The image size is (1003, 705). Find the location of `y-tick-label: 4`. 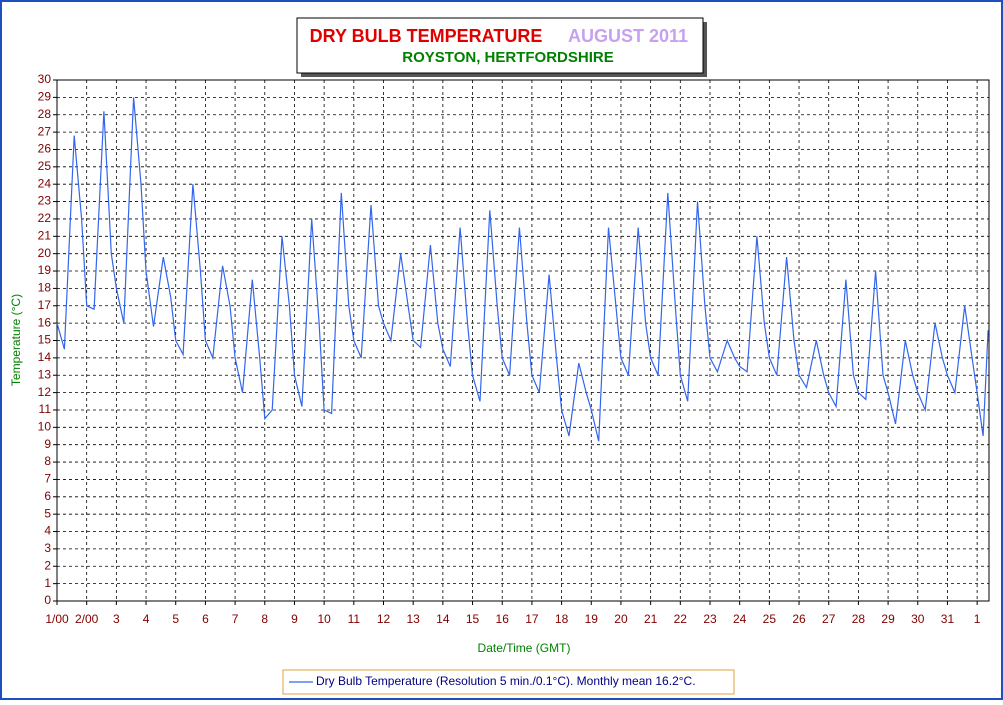

y-tick-label: 4 is located at coordinates (47, 531).